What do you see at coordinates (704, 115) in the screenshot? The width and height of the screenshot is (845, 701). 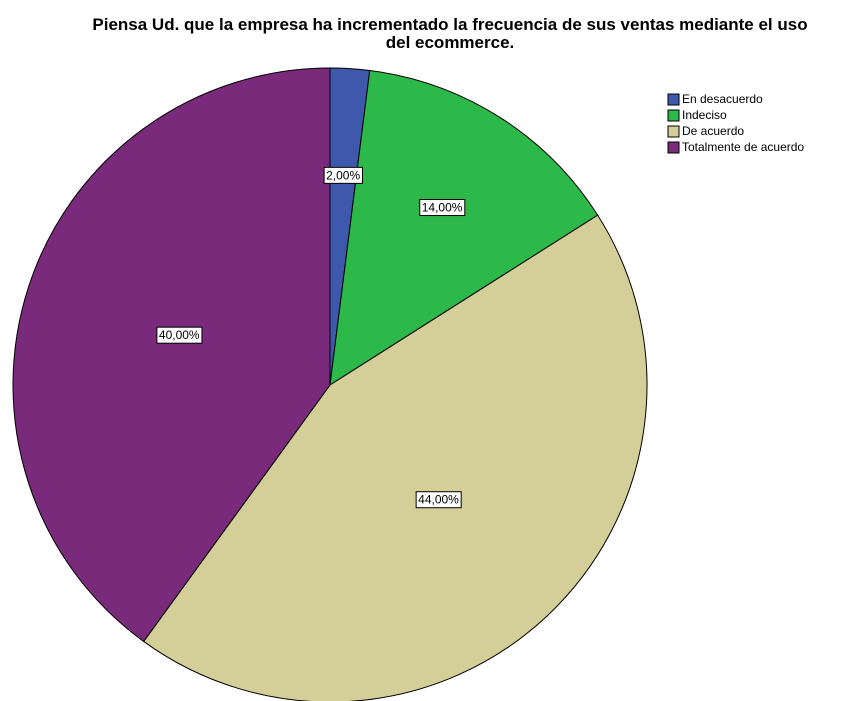 I see `legend-label: Indeciso` at bounding box center [704, 115].